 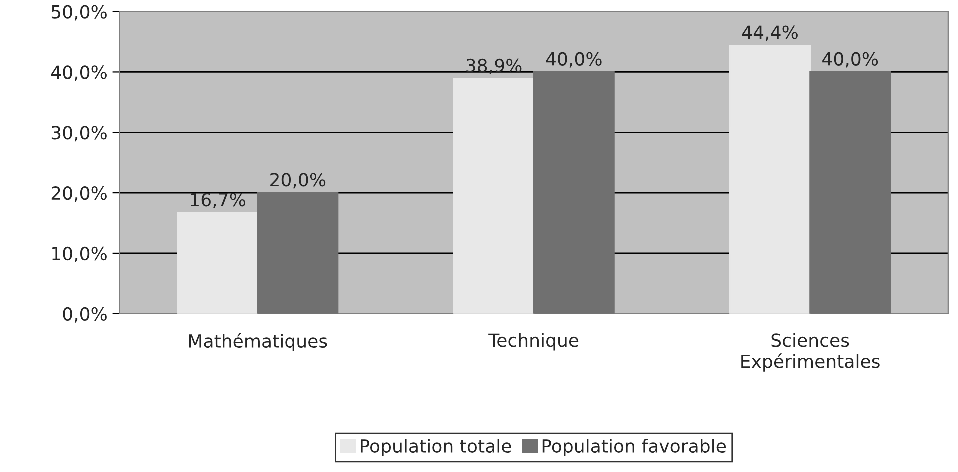 I want to click on x-tick-label: Technique, so click(x=533, y=342).